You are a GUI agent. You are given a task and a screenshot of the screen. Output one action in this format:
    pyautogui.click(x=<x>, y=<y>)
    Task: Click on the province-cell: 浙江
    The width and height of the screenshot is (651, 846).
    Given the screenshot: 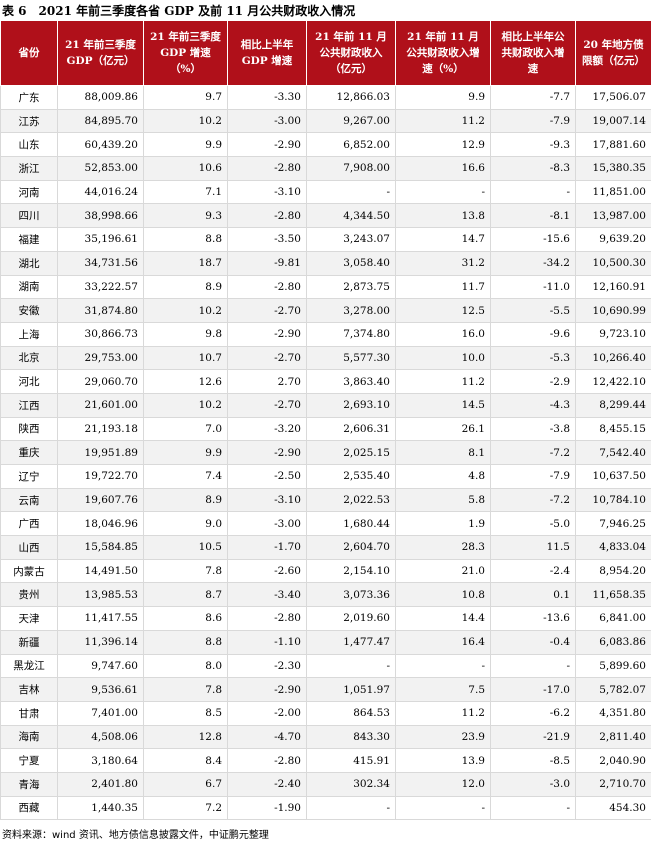 What is the action you would take?
    pyautogui.click(x=29, y=168)
    